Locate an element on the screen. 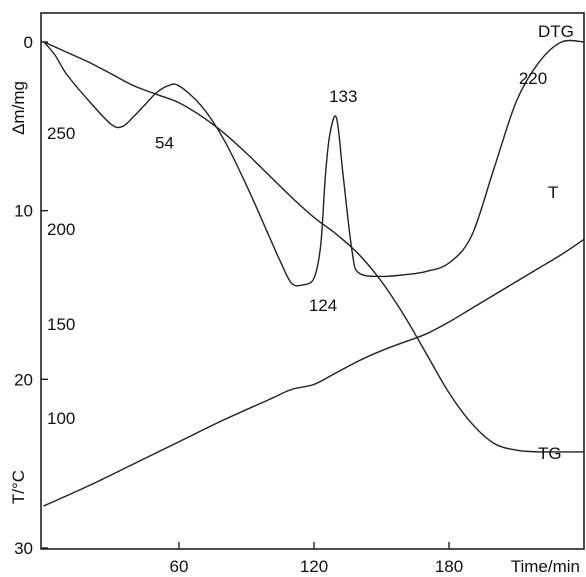 The image size is (586, 577). temperature-axis-label: T/°C is located at coordinates (18, 487).